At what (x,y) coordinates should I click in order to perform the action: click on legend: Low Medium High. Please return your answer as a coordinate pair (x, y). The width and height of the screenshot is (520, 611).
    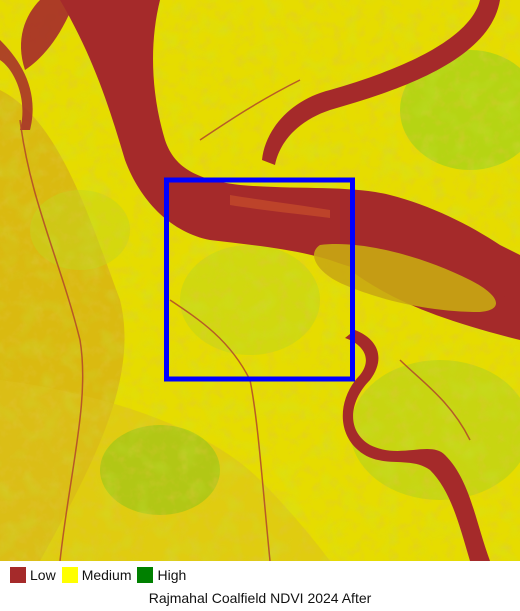
    Looking at the image, I should click on (101, 575).